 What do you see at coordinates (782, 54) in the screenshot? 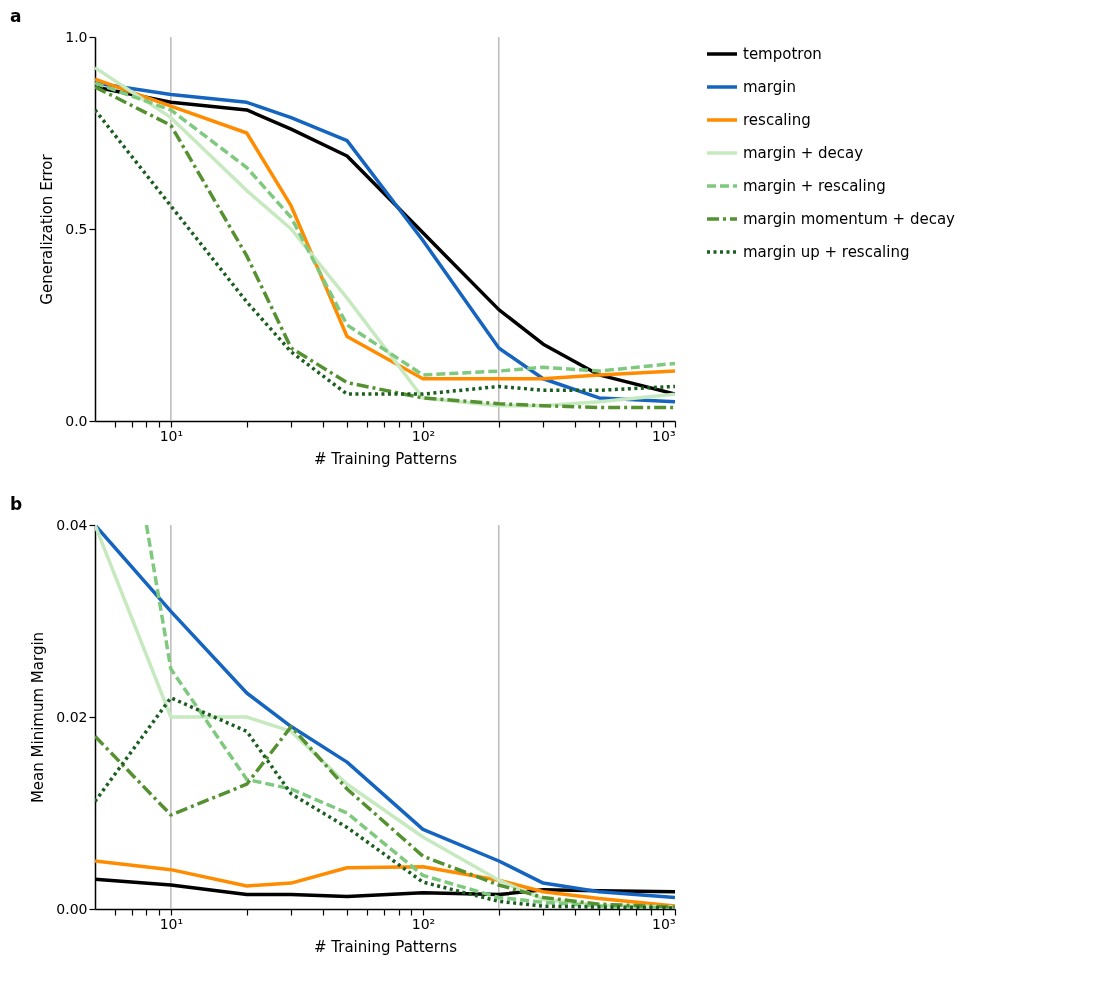
I see `legend-label: tempotron` at bounding box center [782, 54].